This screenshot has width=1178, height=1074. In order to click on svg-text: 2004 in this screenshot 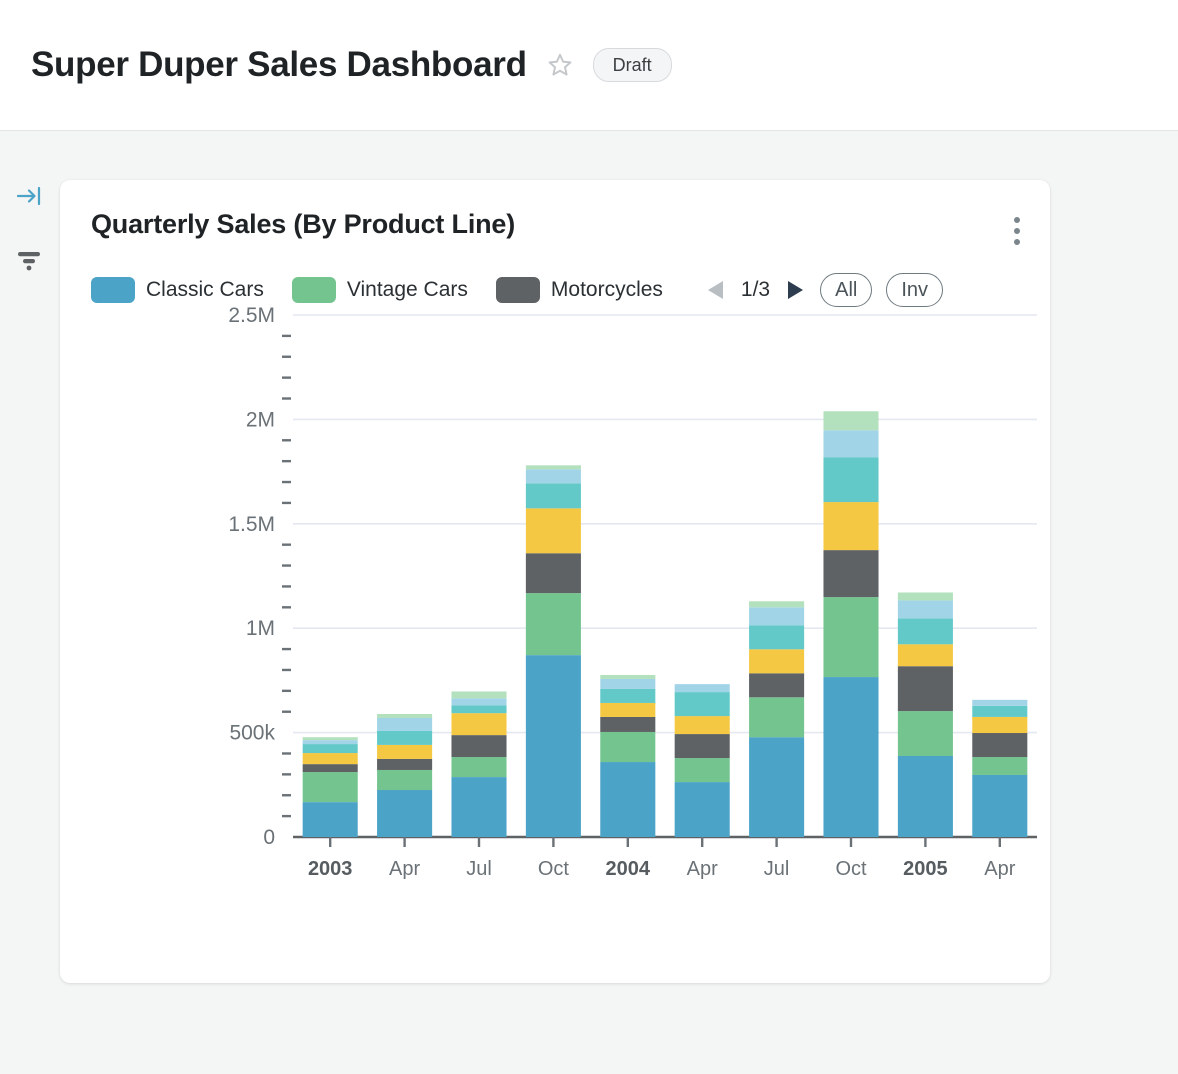, I will do `click(628, 869)`.